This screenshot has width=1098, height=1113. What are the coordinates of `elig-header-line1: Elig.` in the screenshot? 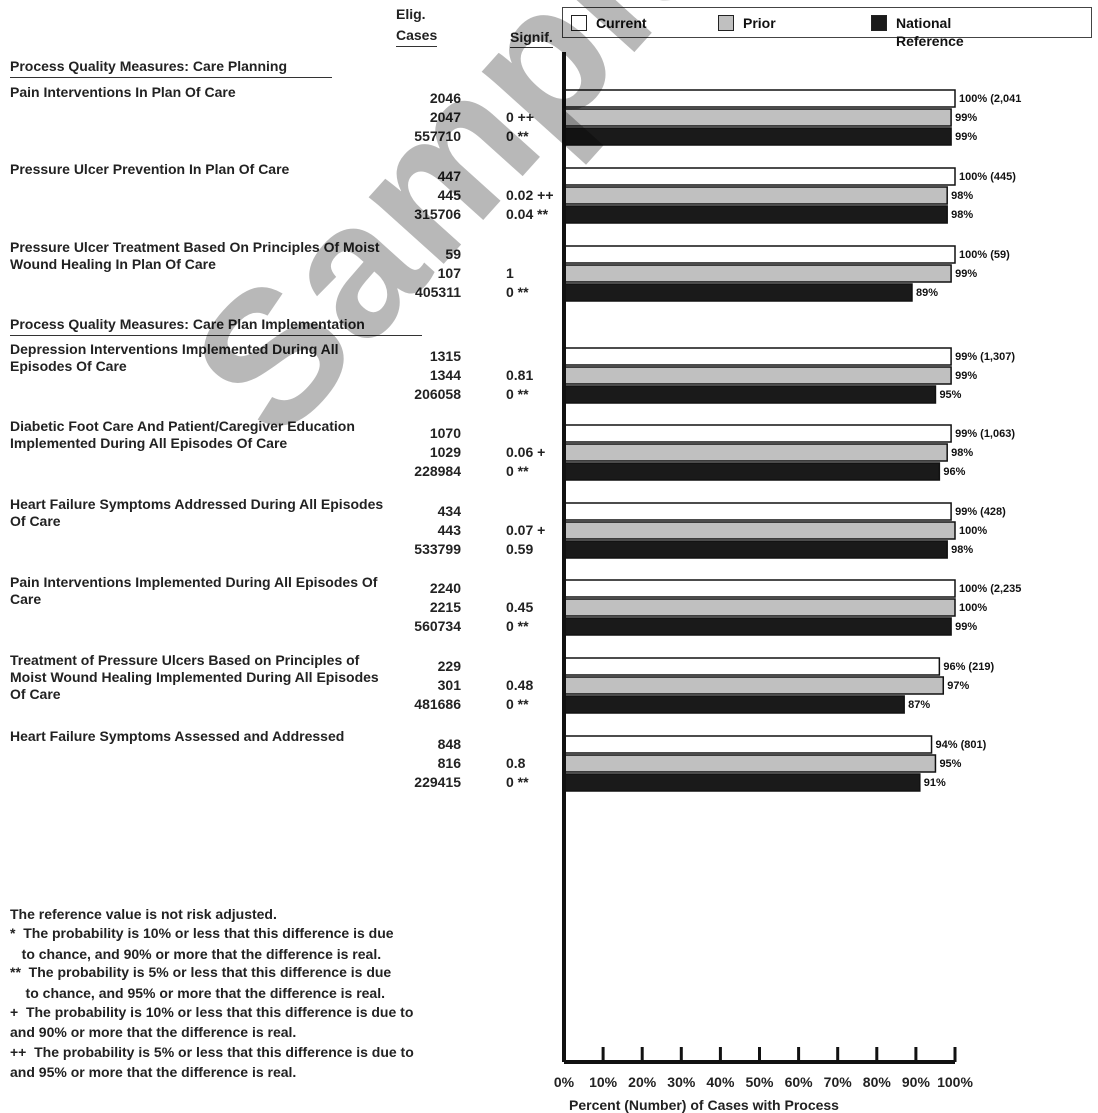 It's located at (411, 14).